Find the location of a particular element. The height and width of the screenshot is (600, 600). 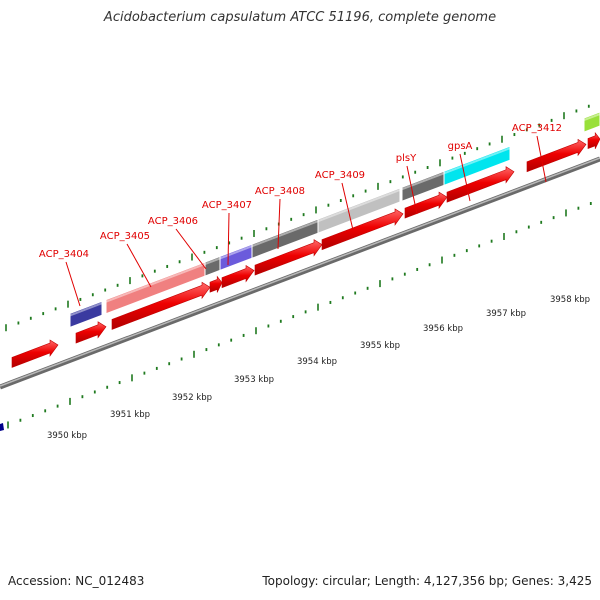

gene-label: ACP_3408 is located at coordinates (280, 191).